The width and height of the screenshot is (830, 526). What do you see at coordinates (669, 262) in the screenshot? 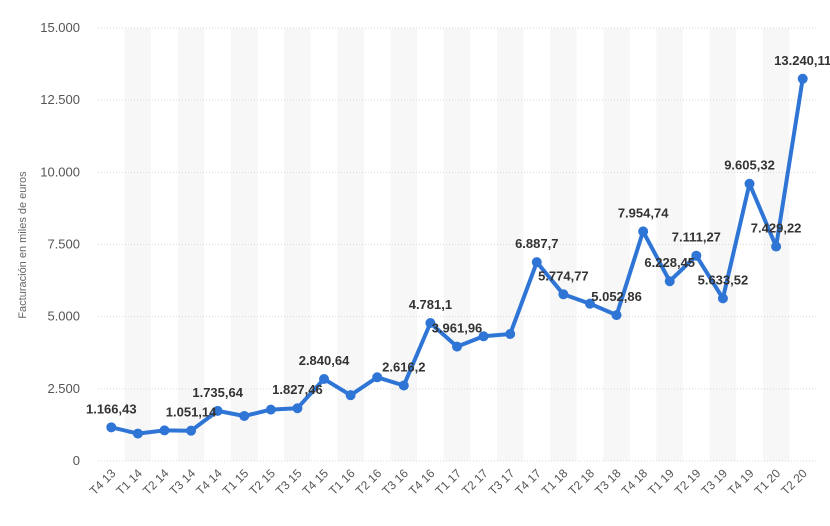
I see `data-label: 6.228,45` at bounding box center [669, 262].